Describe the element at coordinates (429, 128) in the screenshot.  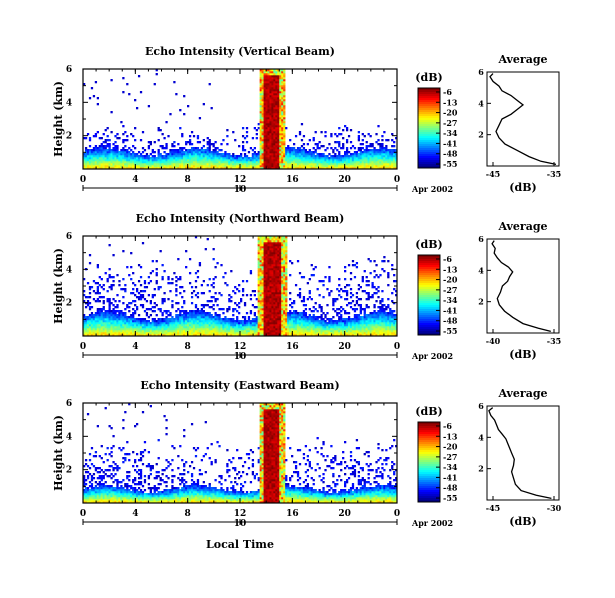
I see `colorbar-frame` at that location.